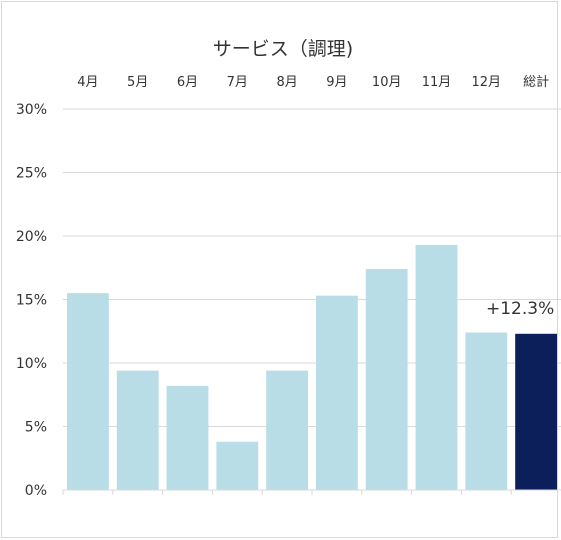 Image resolution: width=561 pixels, height=540 pixels. What do you see at coordinates (187, 82) in the screenshot?
I see `category-label: 6月` at bounding box center [187, 82].